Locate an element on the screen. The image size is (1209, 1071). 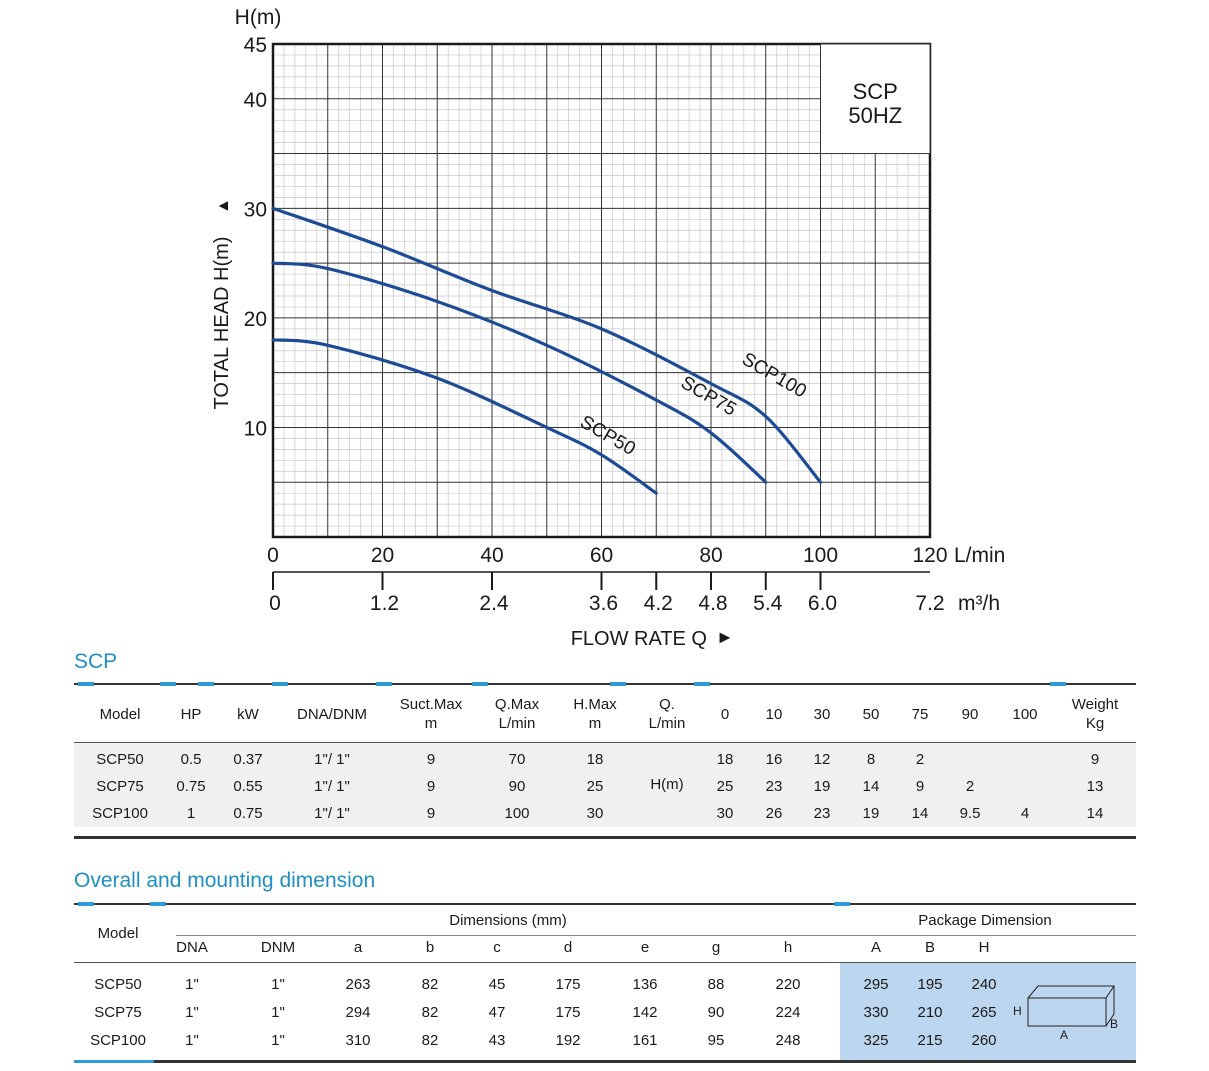
t2-cell: 220 is located at coordinates (788, 984).